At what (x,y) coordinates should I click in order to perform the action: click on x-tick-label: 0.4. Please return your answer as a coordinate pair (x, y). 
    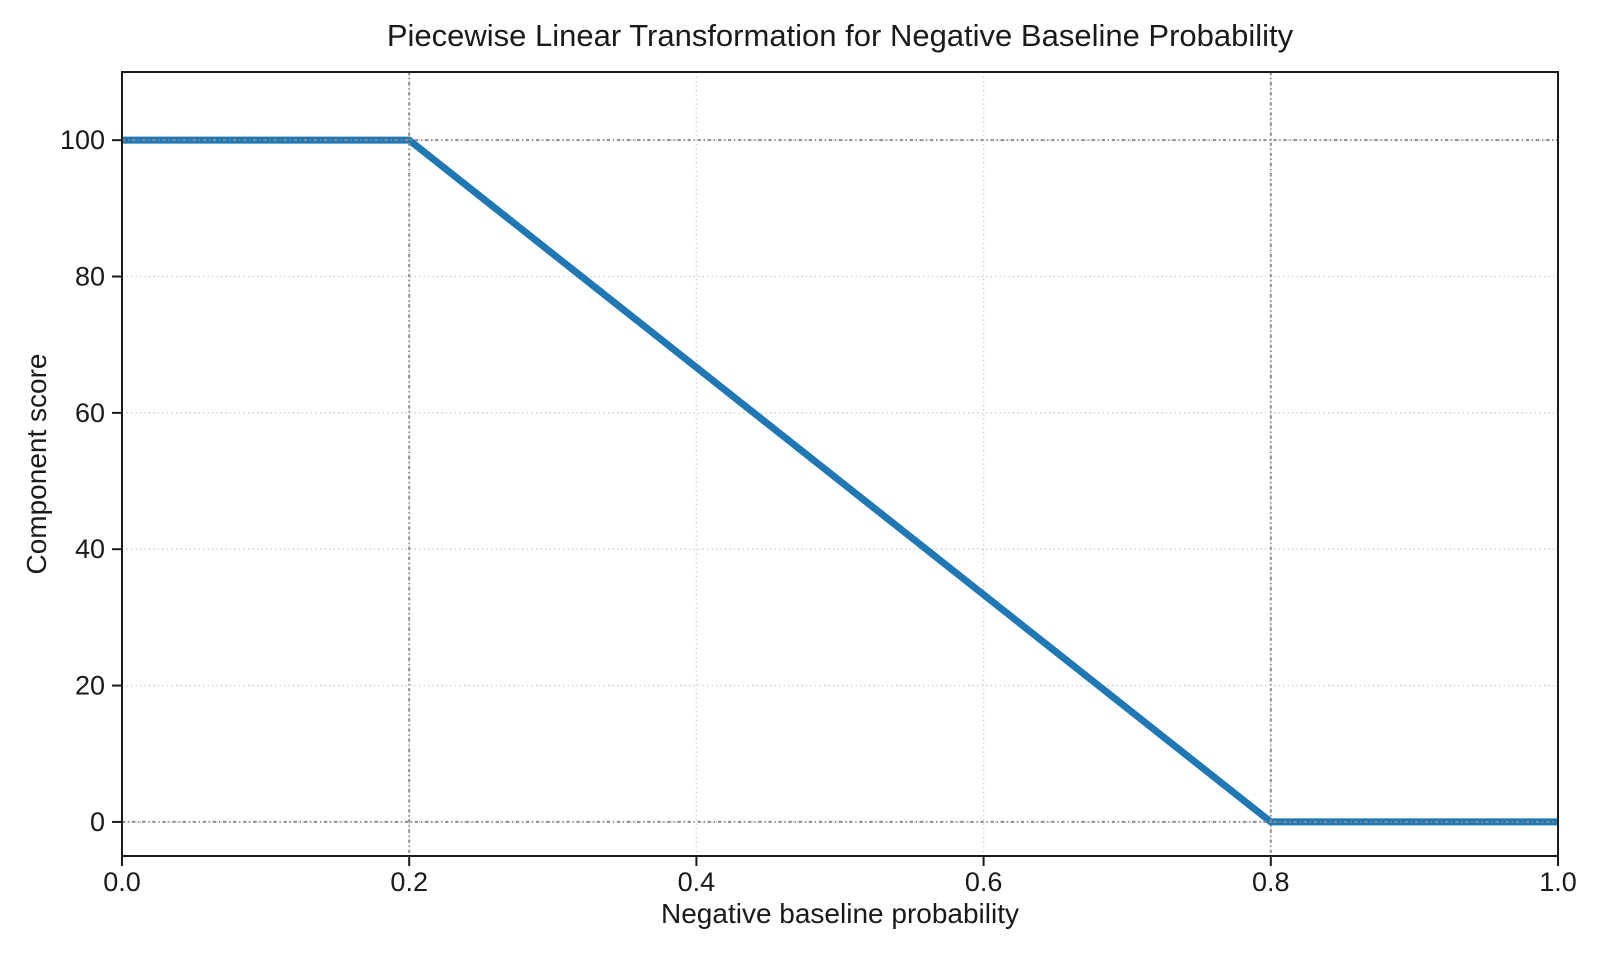
    Looking at the image, I should click on (697, 882).